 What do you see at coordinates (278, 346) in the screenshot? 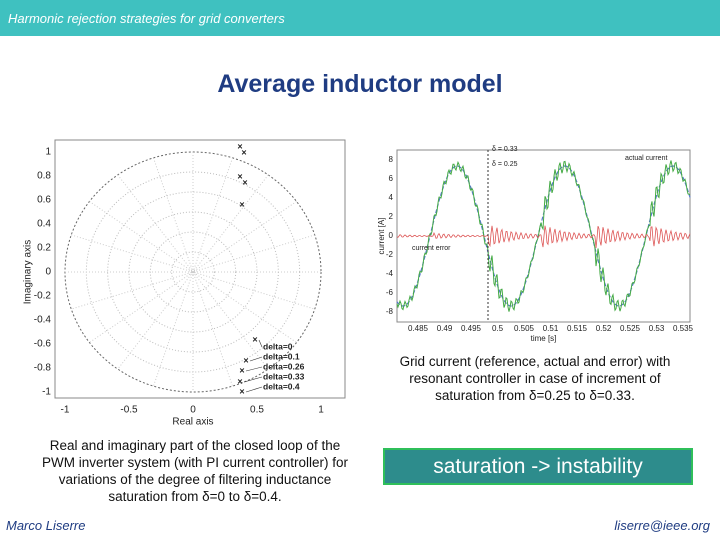
I see `legend-entry: delta=0` at bounding box center [278, 346].